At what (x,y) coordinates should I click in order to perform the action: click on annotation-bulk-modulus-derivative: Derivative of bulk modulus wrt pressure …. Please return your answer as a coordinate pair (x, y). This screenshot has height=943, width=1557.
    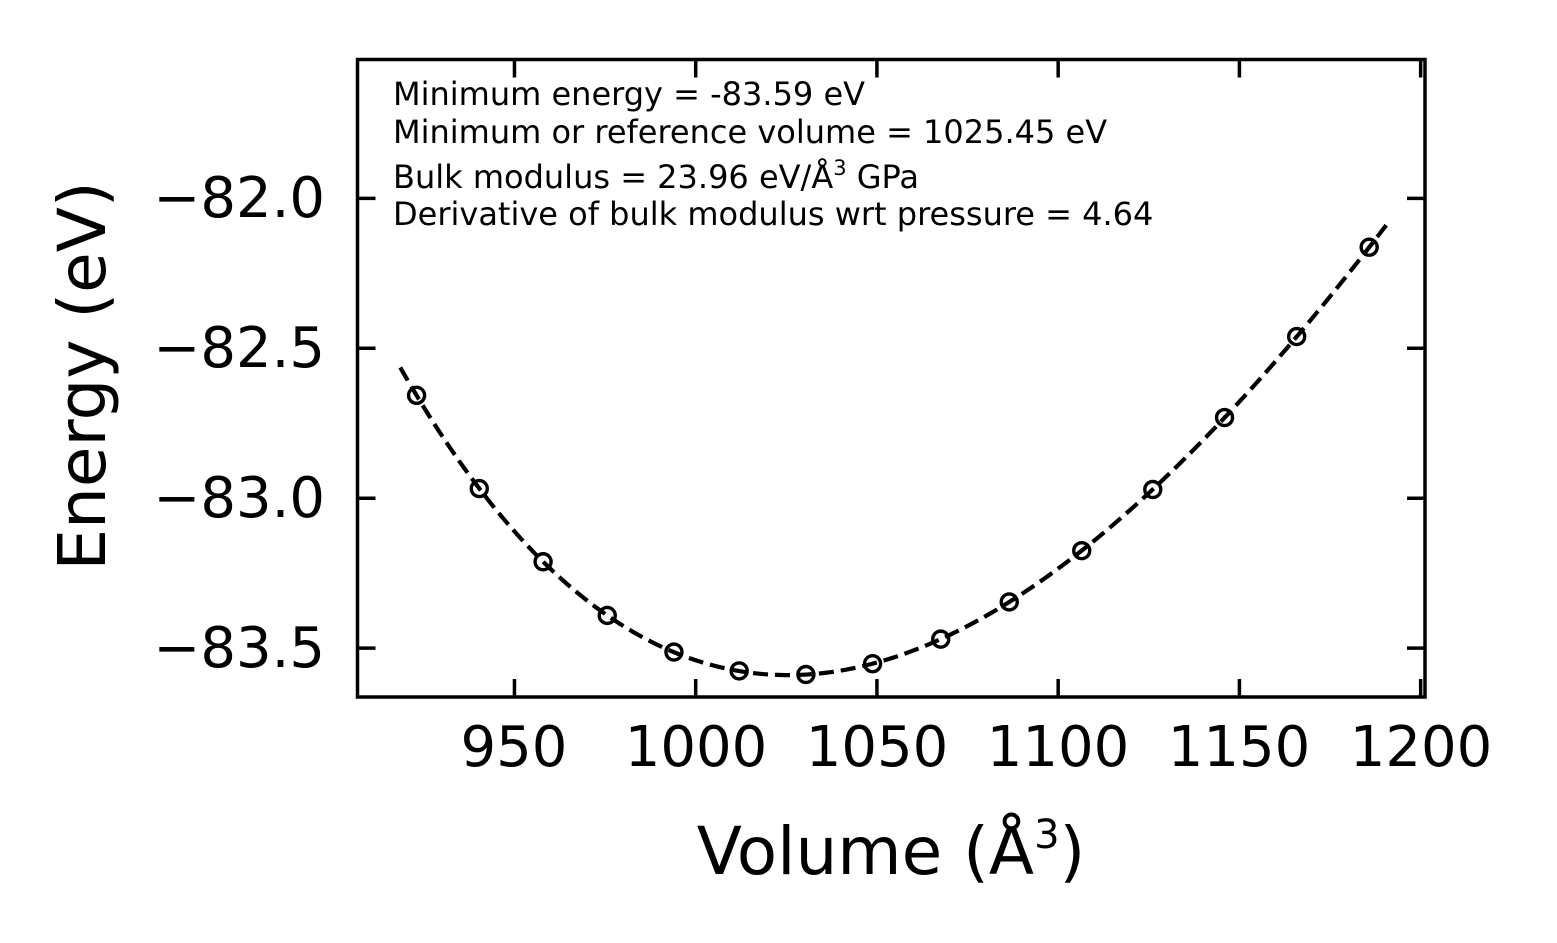
    Looking at the image, I should click on (773, 214).